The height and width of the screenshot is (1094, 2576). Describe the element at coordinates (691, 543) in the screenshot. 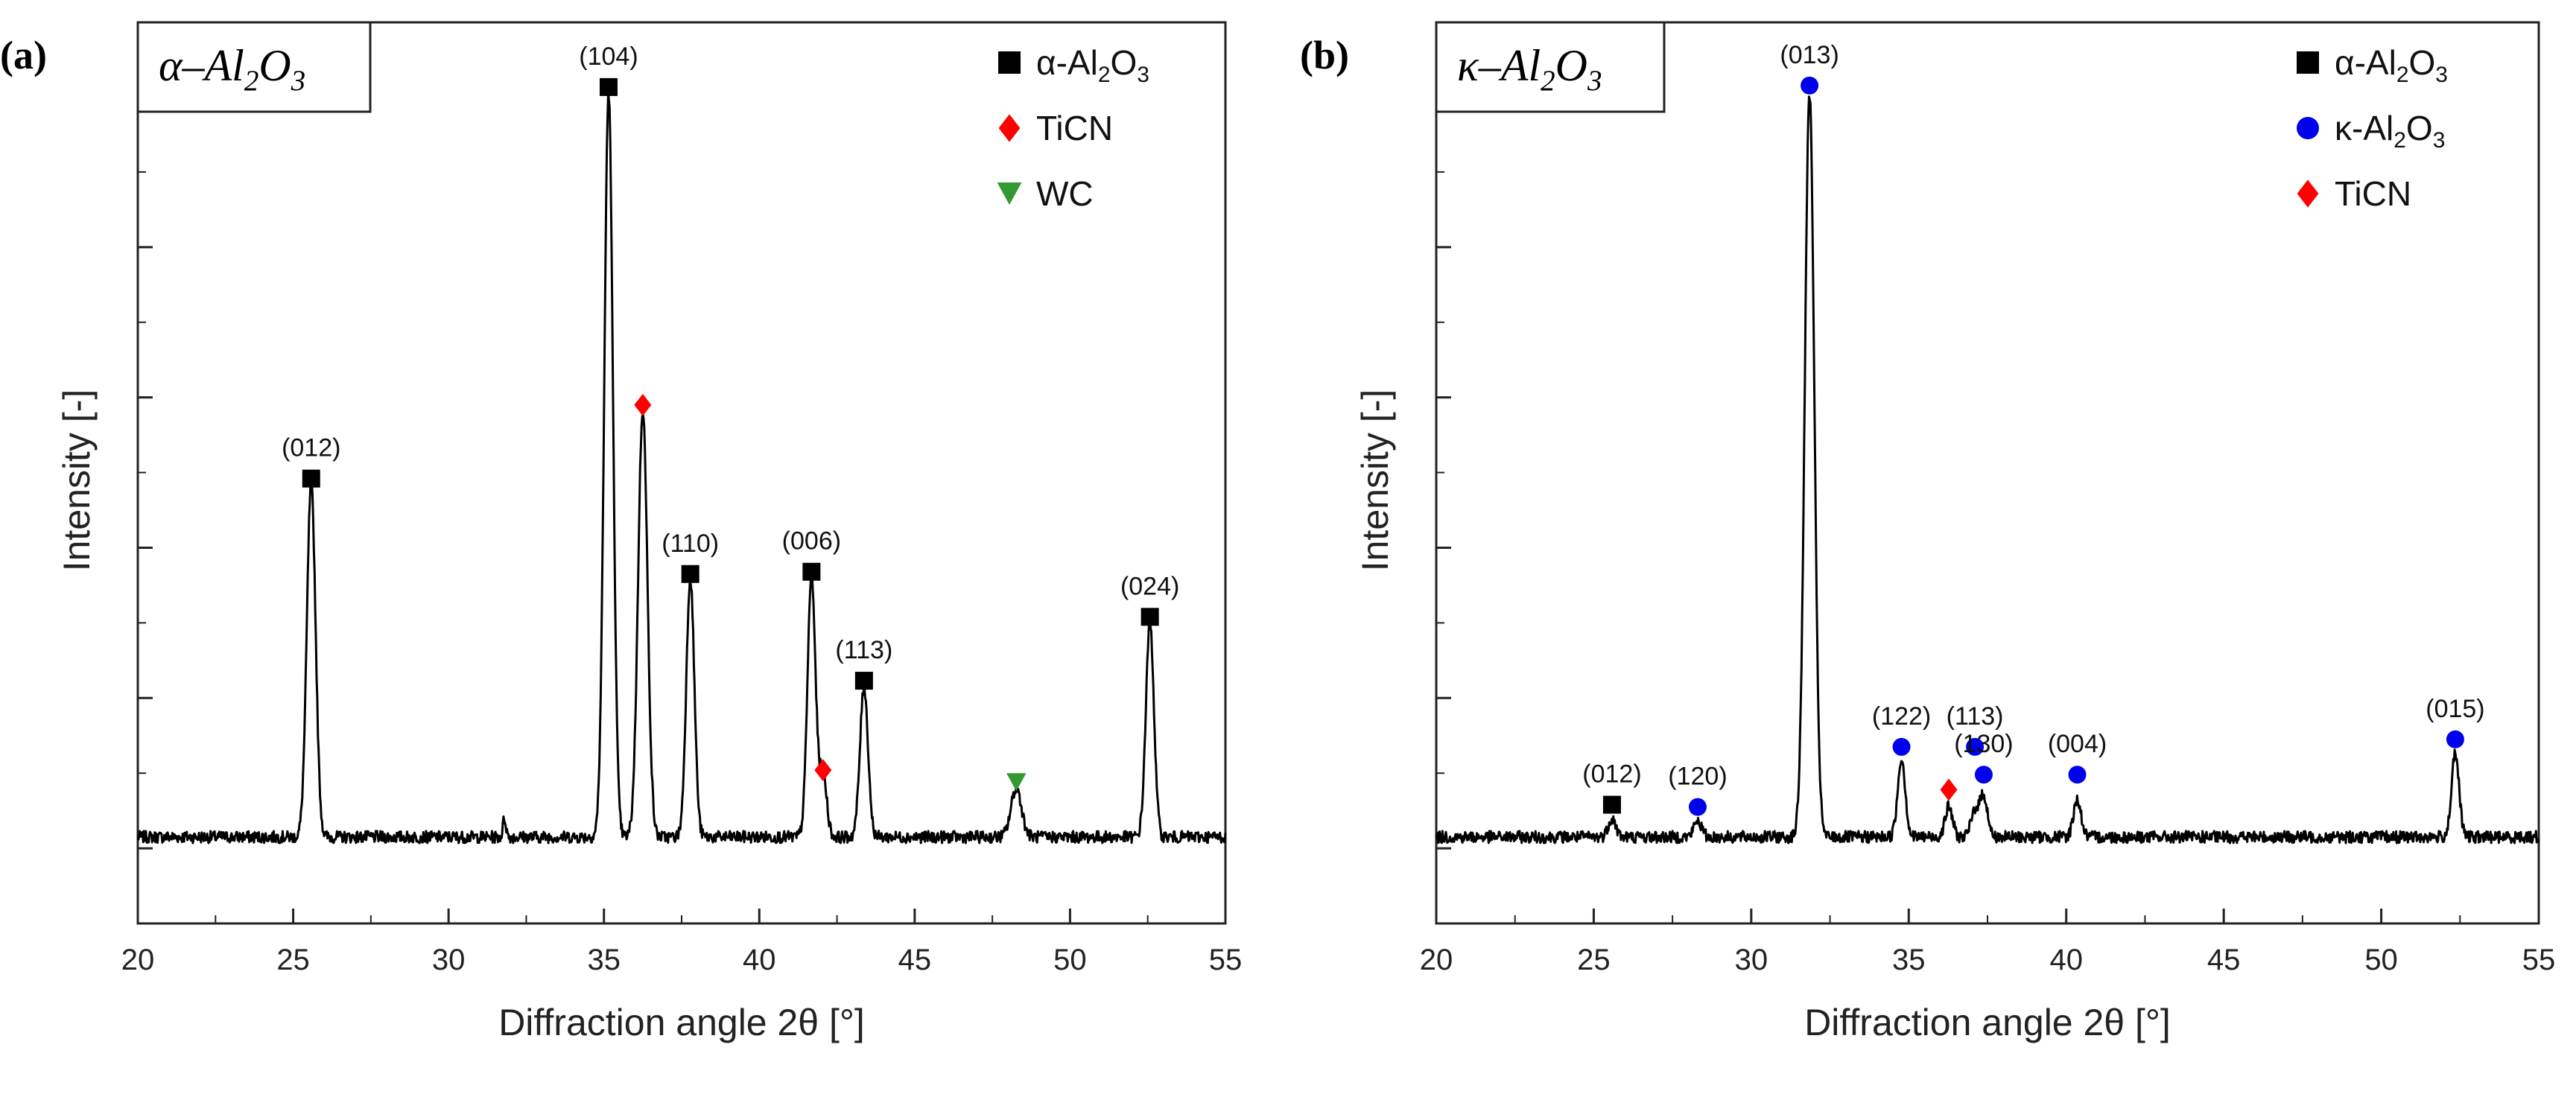

I see `peak-label: (110)` at that location.